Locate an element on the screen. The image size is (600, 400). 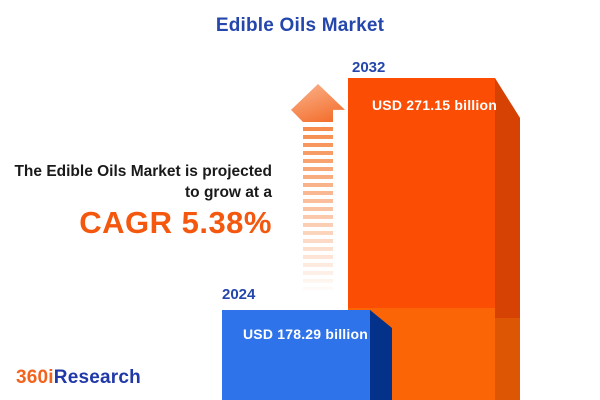
bar-2024 is located at coordinates (296, 355).